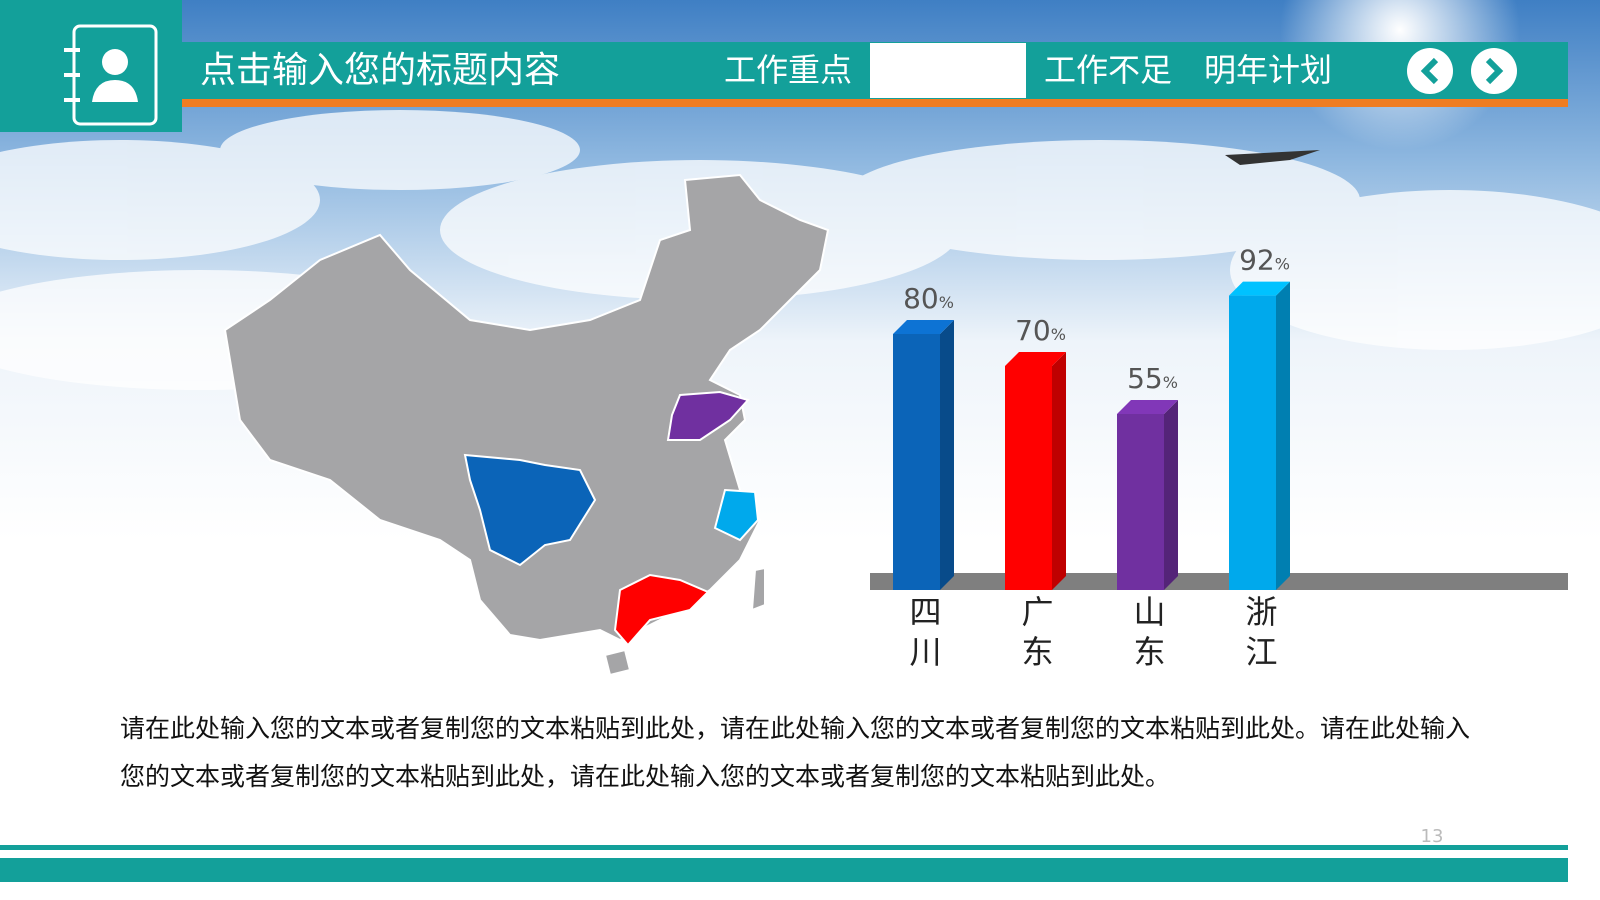  I want to click on nav-active-bg, so click(948, 70).